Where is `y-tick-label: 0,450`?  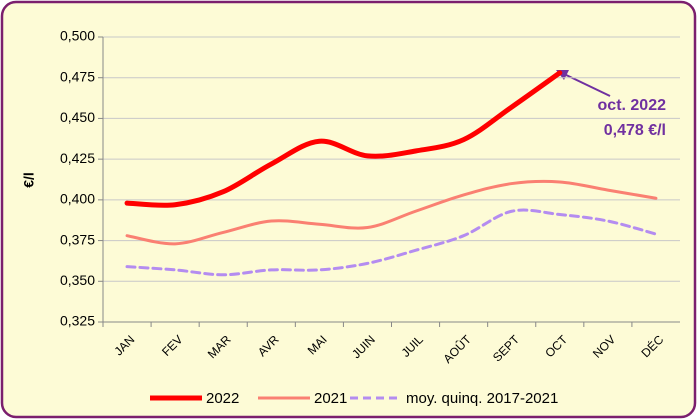 y-tick-label: 0,450 is located at coordinates (77, 117).